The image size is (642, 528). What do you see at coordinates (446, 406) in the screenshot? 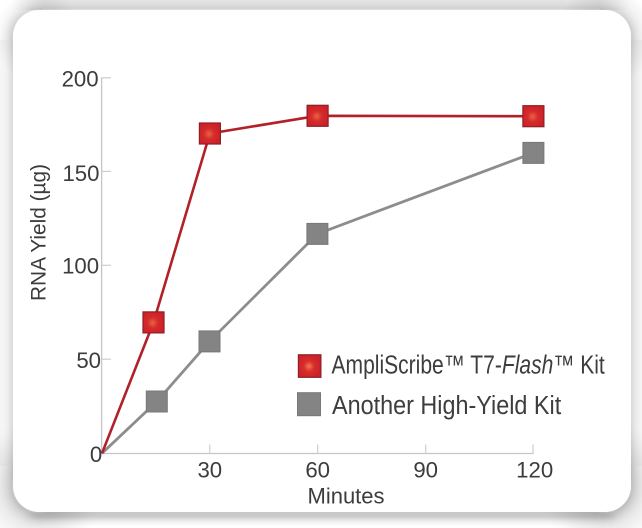
I see `svg-text: Another High-Yield Kit` at bounding box center [446, 406].